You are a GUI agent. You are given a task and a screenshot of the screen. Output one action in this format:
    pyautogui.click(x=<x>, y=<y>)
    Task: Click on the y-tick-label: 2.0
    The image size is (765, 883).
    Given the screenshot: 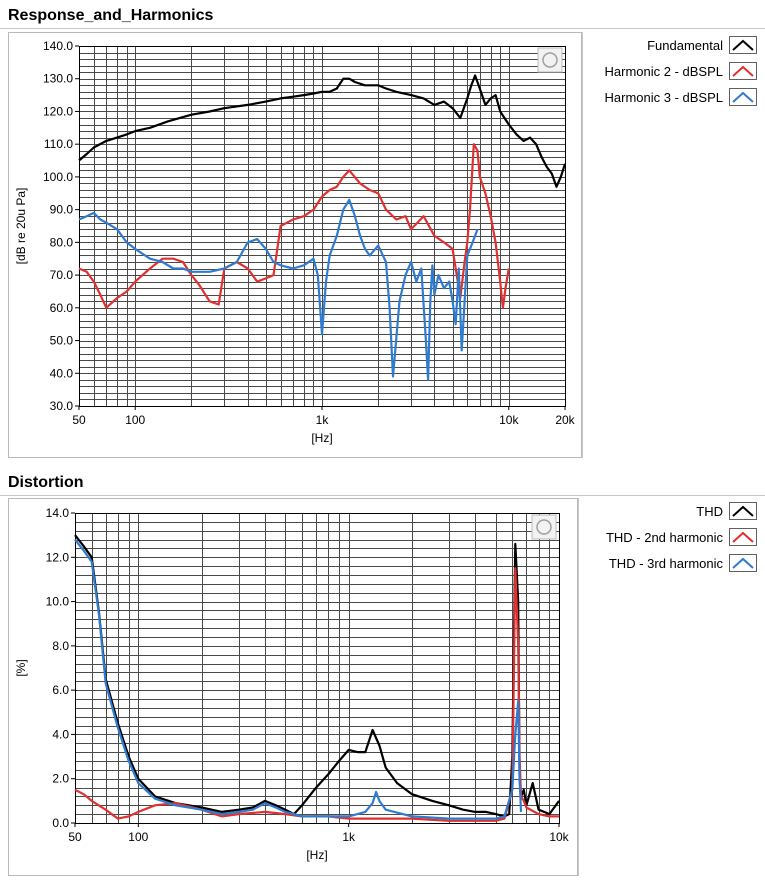 What is the action you would take?
    pyautogui.click(x=60, y=779)
    